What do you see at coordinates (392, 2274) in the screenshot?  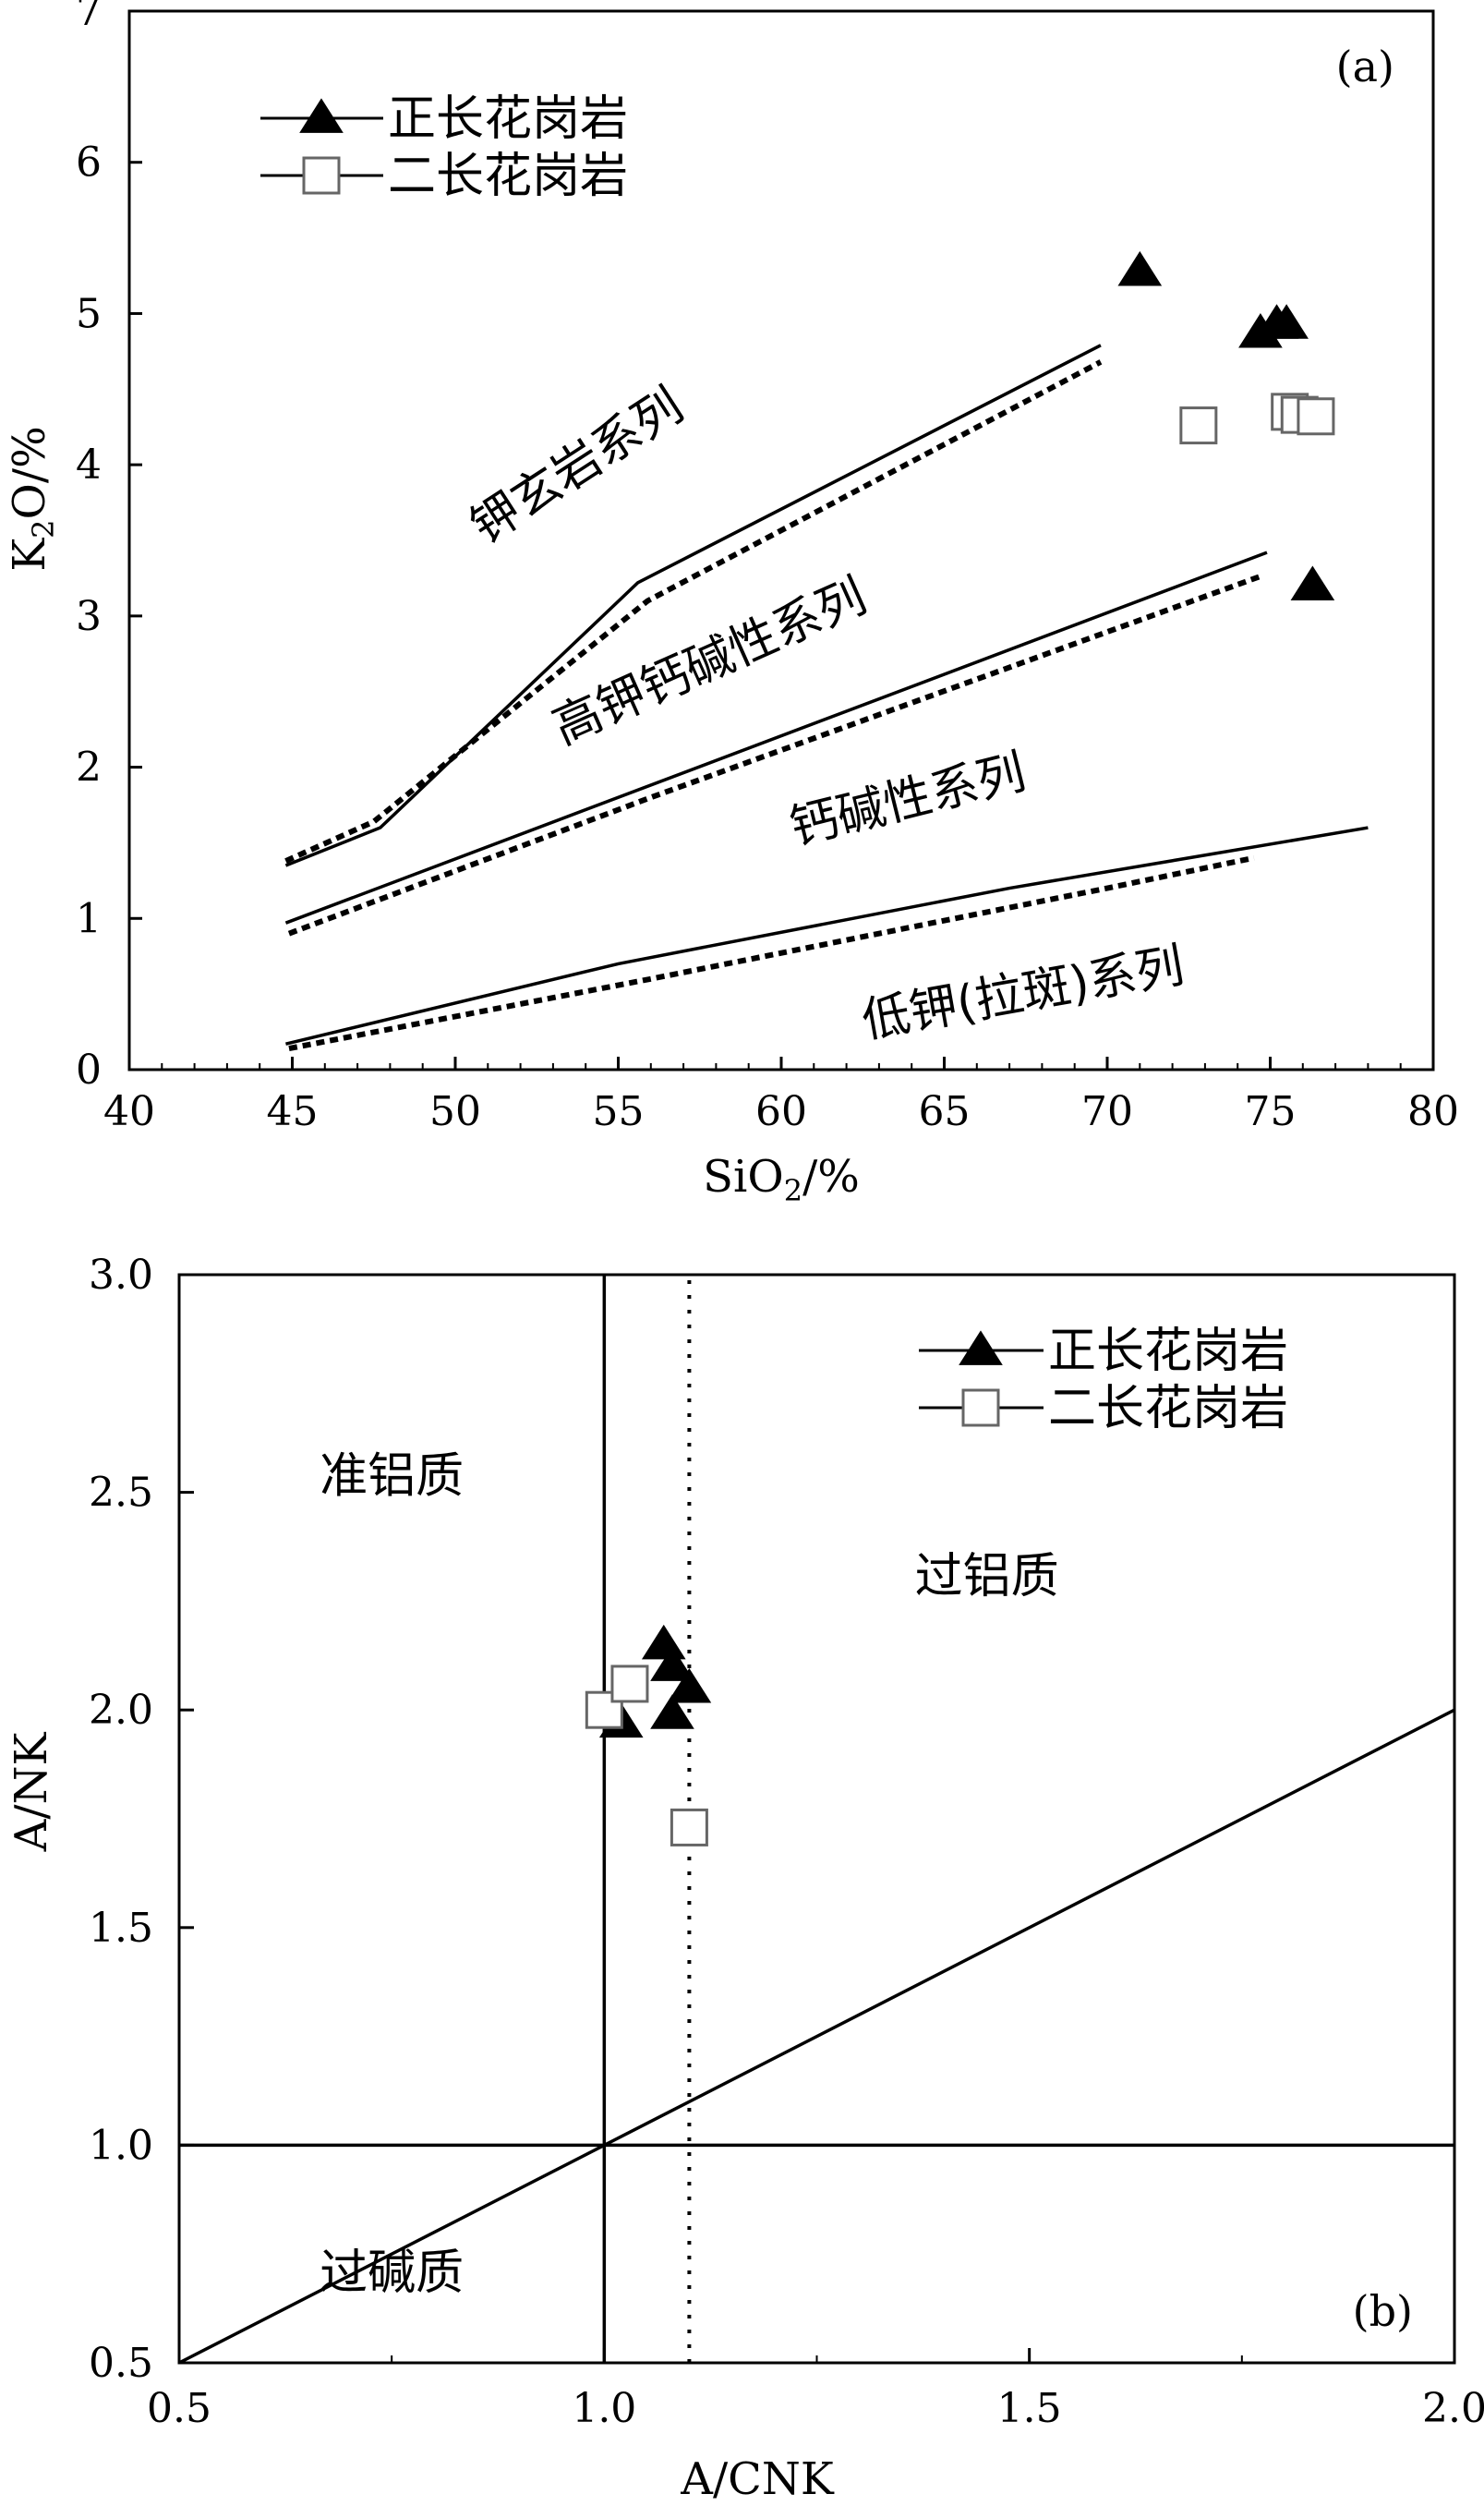 I see `panel-b-region-label: 过碱质` at bounding box center [392, 2274].